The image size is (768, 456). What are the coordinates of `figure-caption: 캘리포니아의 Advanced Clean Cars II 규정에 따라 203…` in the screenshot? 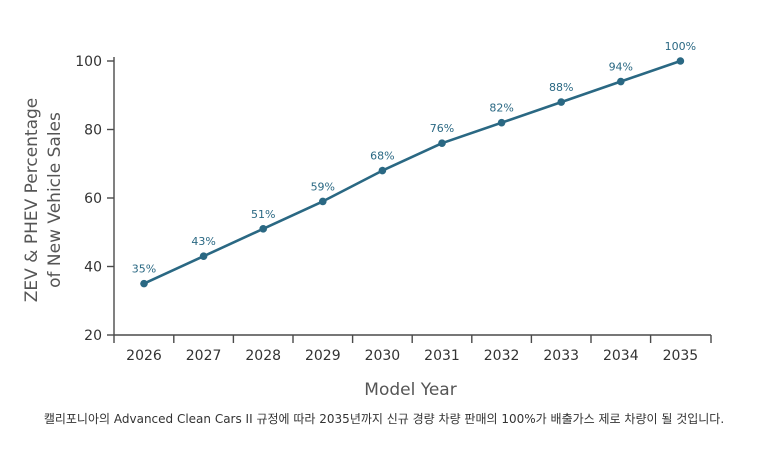 It's located at (384, 419).